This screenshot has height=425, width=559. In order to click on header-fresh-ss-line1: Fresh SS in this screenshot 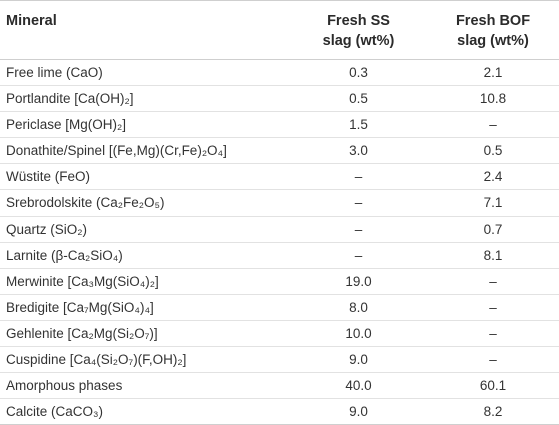, I will do `click(358, 21)`.